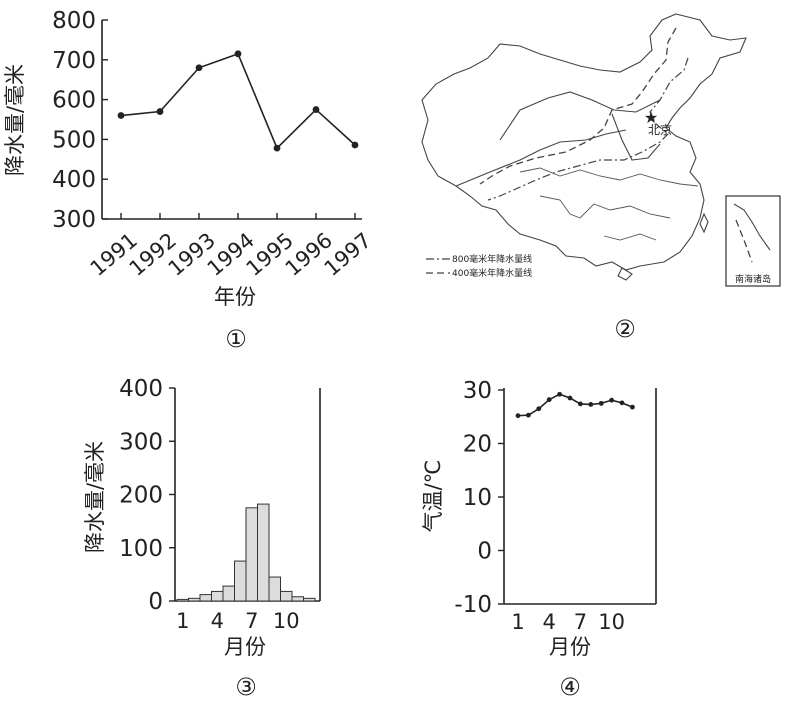  Describe the element at coordinates (74, 21) in the screenshot. I see `y-tick-label: 800` at that location.